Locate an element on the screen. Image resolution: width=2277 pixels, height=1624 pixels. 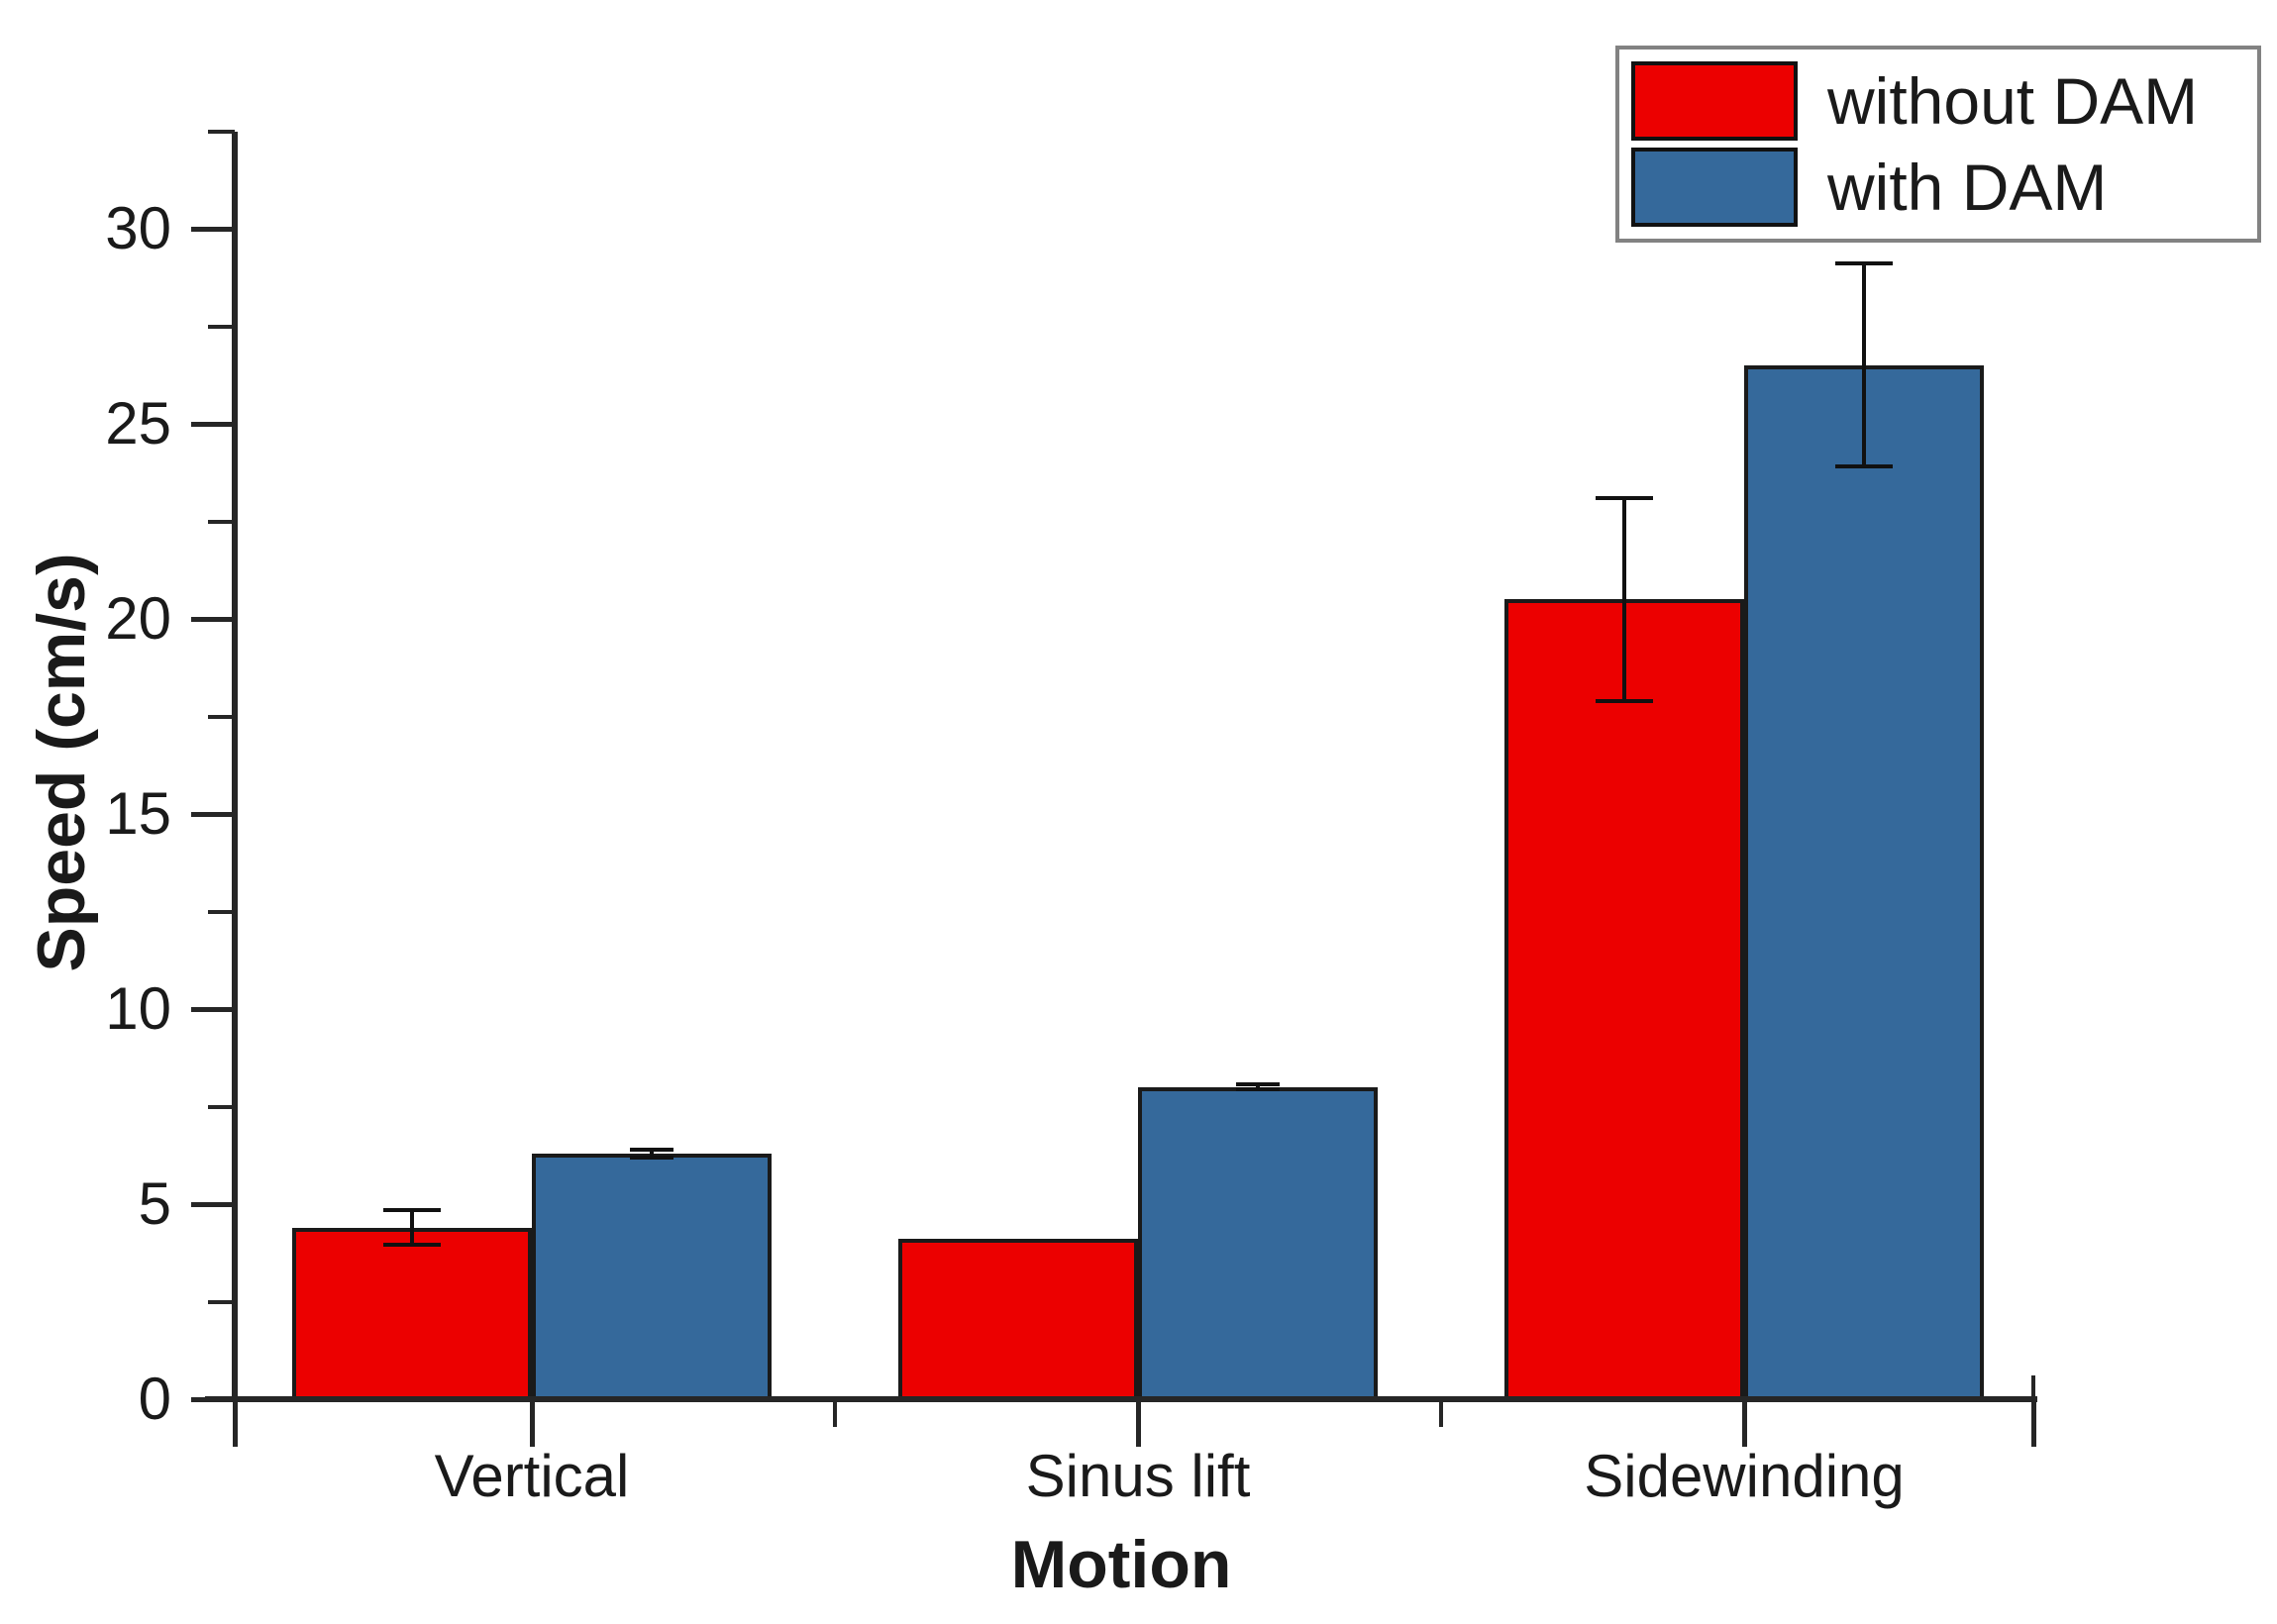
y-tick-label: 0 is located at coordinates (154, 1399).